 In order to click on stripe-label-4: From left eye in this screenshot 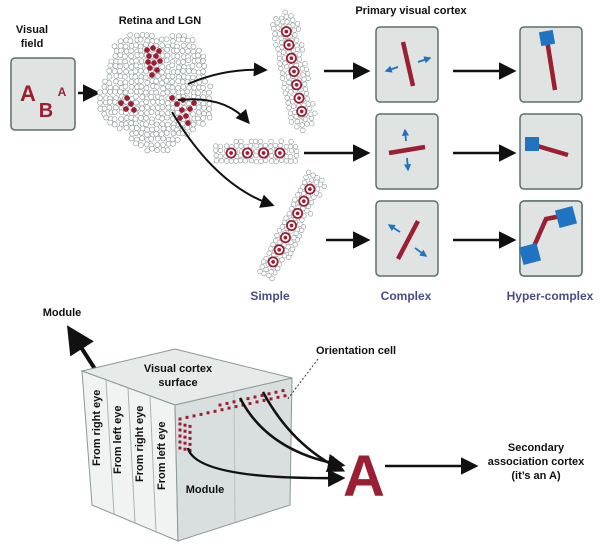, I will do `click(162, 456)`.